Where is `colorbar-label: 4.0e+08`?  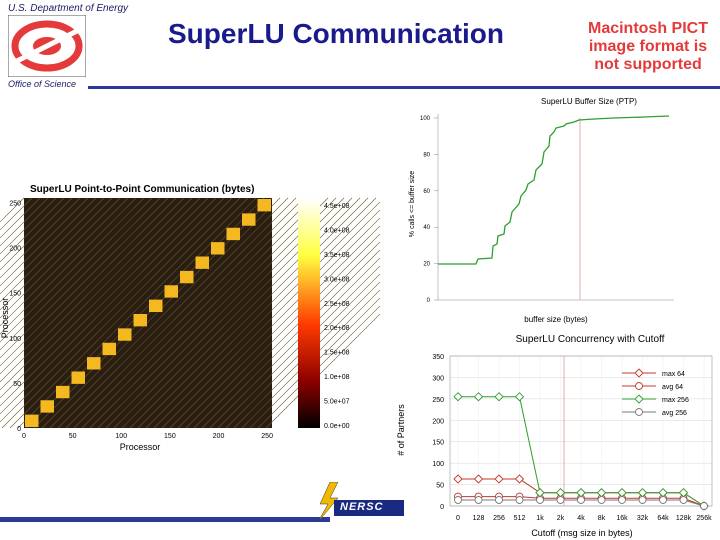
colorbar-label: 4.0e+08 is located at coordinates (337, 230).